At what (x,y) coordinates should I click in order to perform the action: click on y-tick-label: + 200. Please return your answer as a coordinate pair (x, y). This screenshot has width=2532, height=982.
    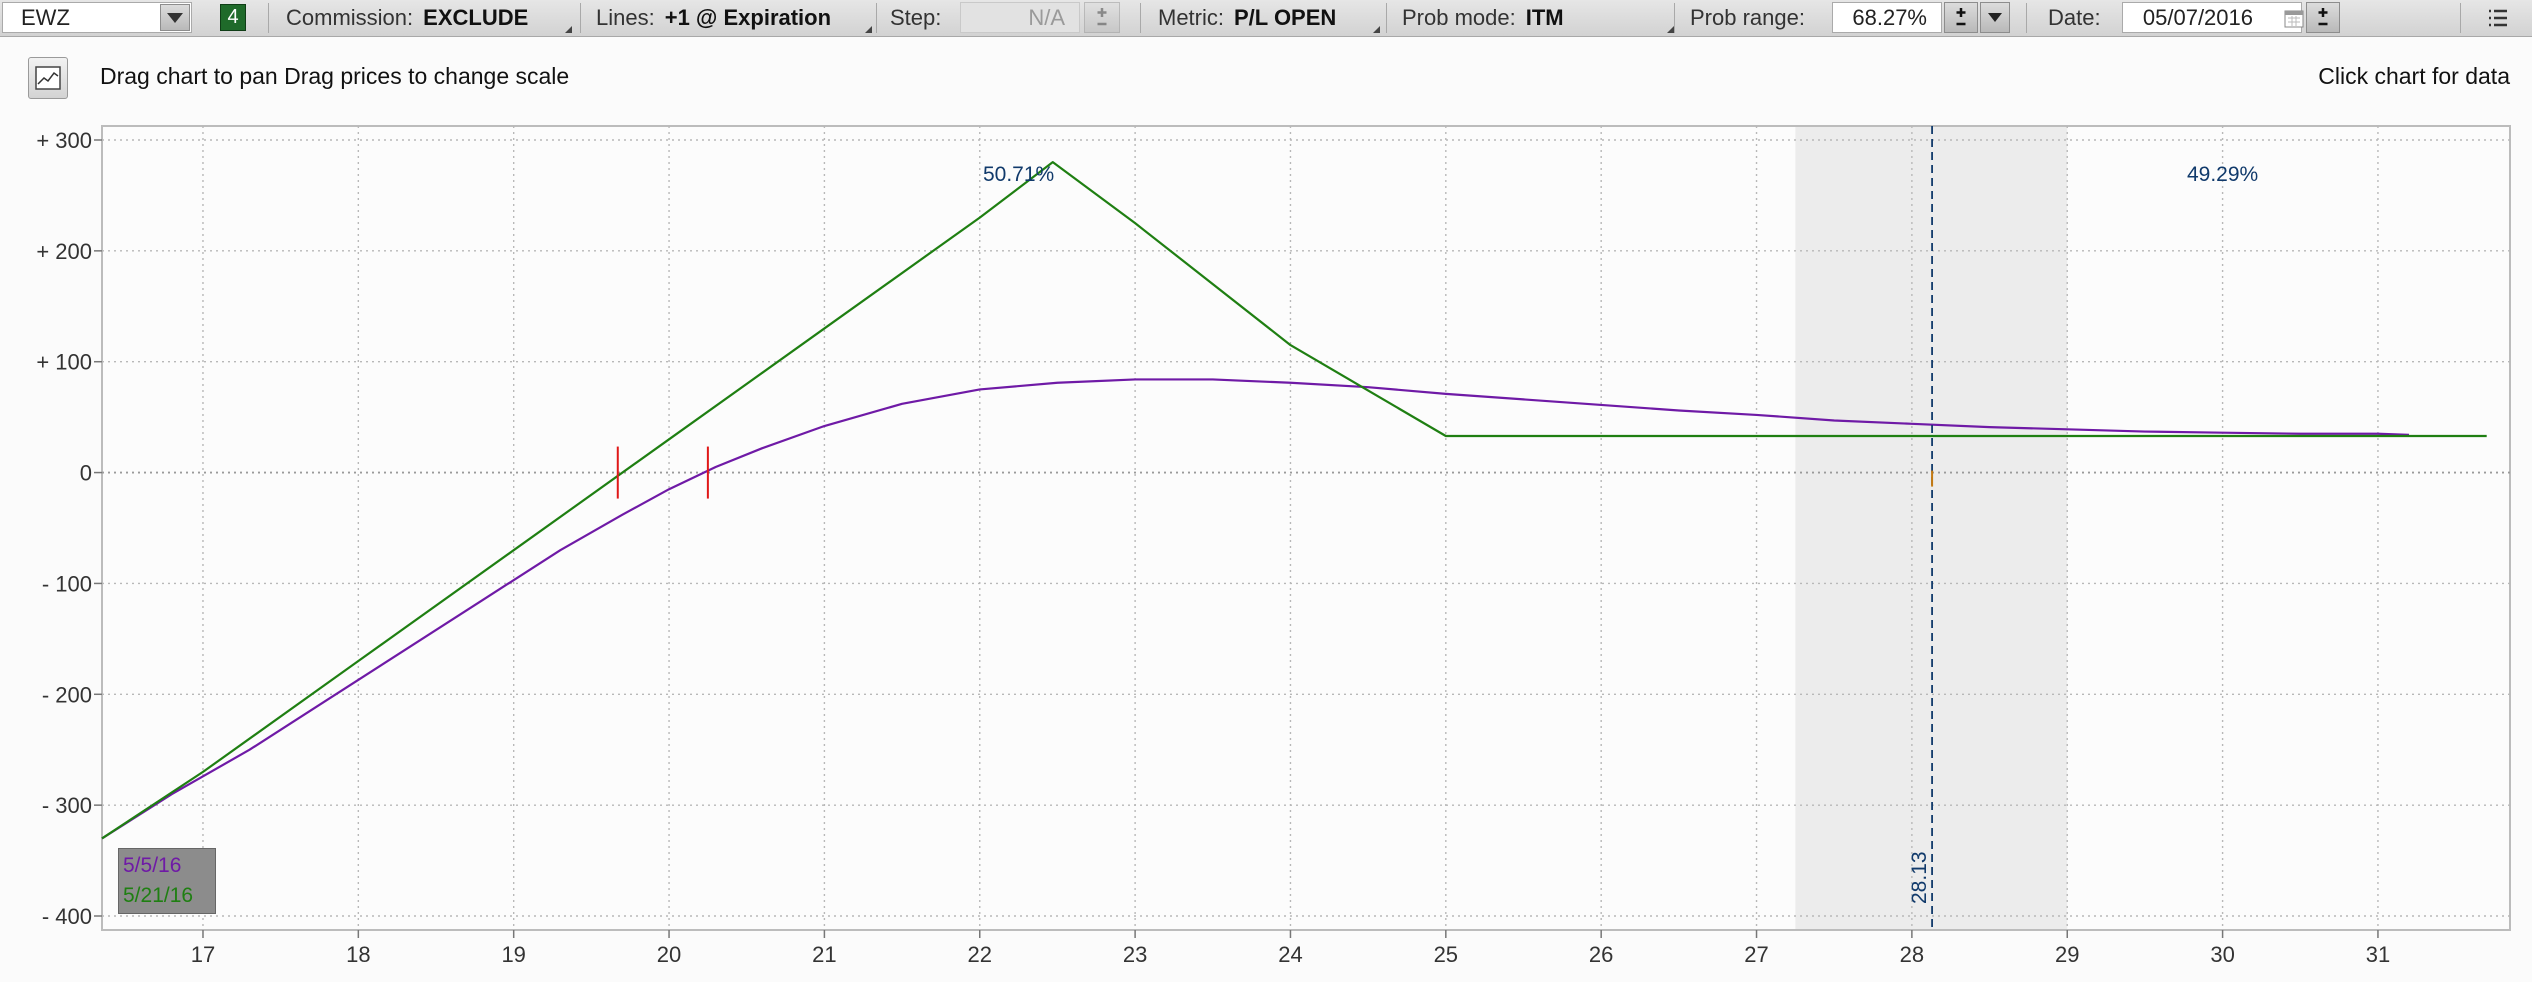
    Looking at the image, I should click on (64, 251).